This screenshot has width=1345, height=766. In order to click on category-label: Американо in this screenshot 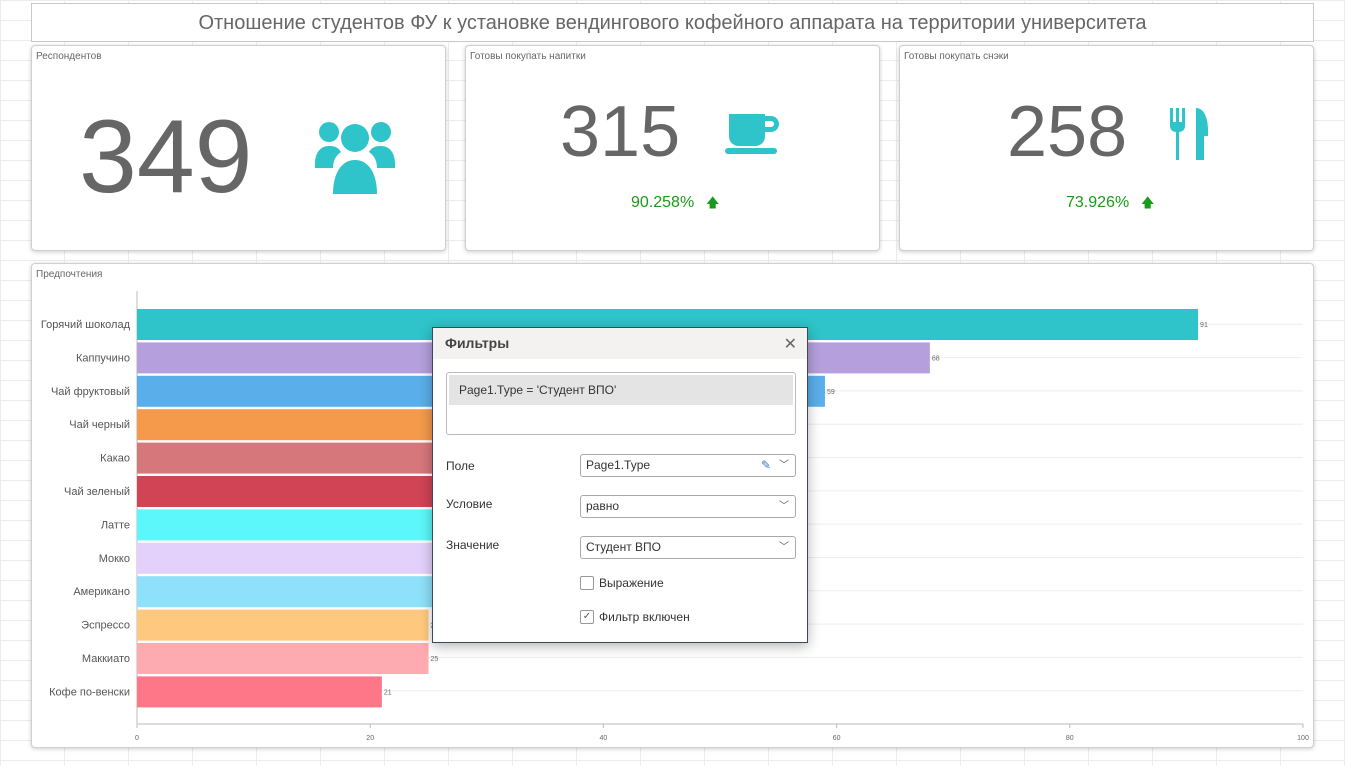, I will do `click(101, 592)`.